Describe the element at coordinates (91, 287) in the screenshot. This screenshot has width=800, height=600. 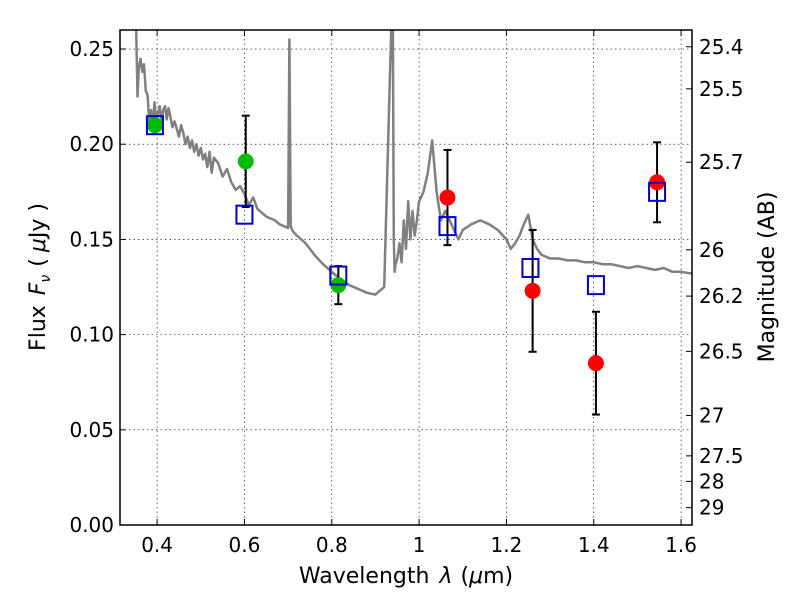
I see `y-tick-labels: 0.00 0.05 0.10 0.15 0.20 0.25` at that location.